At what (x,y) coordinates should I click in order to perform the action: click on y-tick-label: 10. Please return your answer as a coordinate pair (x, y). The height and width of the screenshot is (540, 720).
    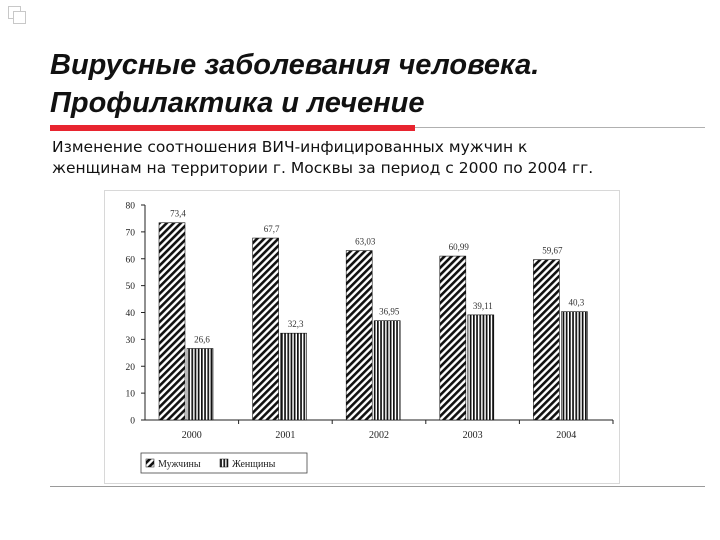
    Looking at the image, I should click on (131, 395).